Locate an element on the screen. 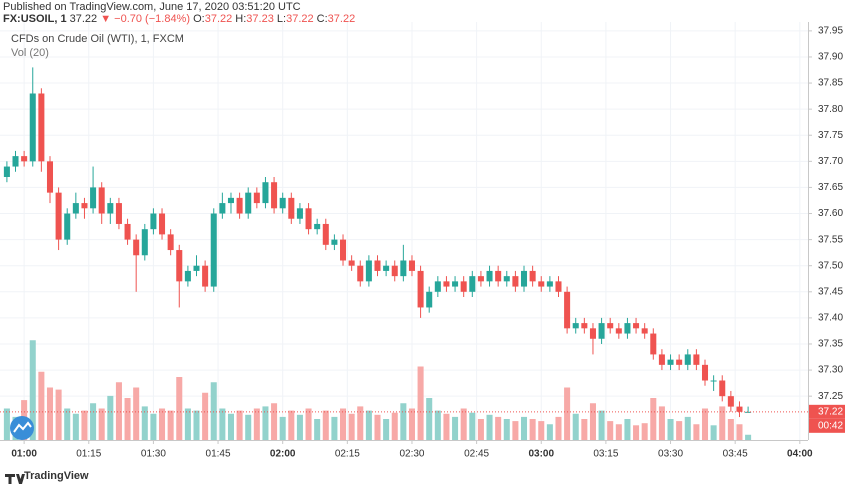 The image size is (852, 485). y-tick-label: 37.95 is located at coordinates (830, 31).